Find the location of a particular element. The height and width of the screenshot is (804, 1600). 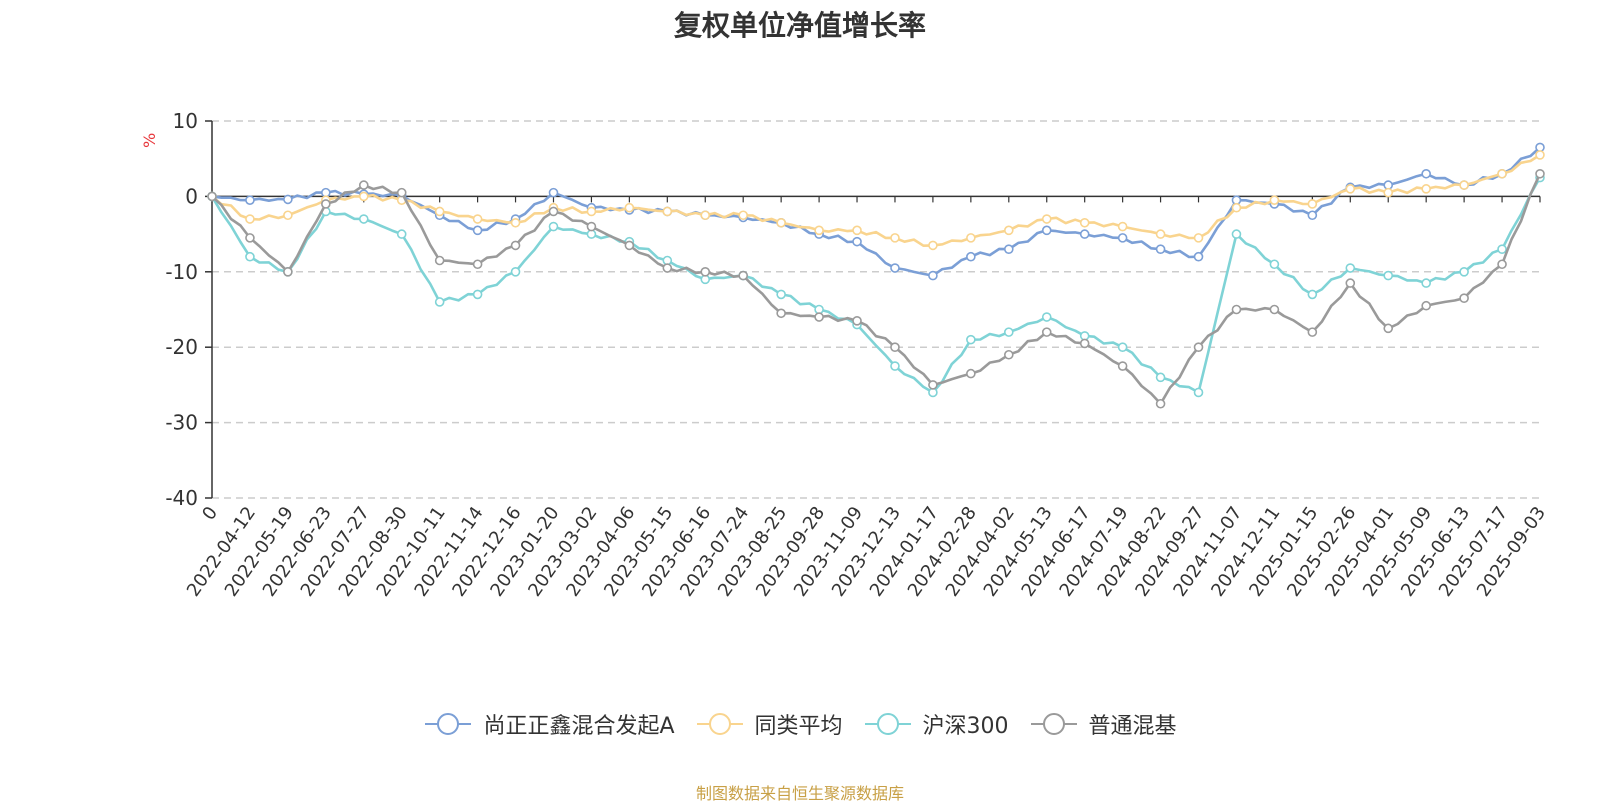

y-tick-label: -10 is located at coordinates (181, 272).